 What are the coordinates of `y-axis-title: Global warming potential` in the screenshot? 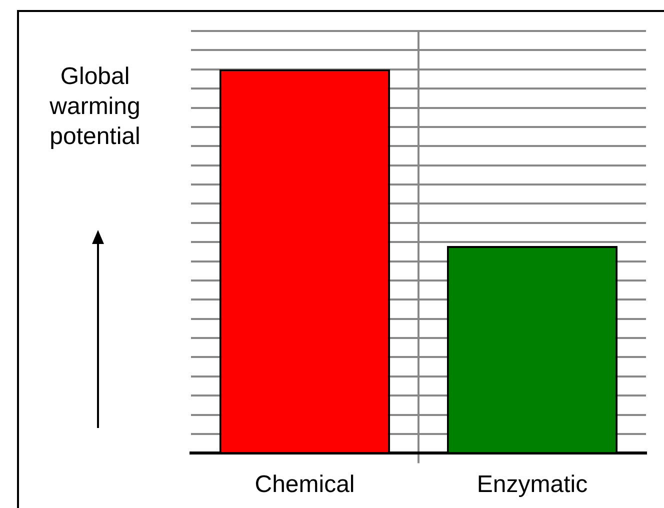 It's located at (95, 107).